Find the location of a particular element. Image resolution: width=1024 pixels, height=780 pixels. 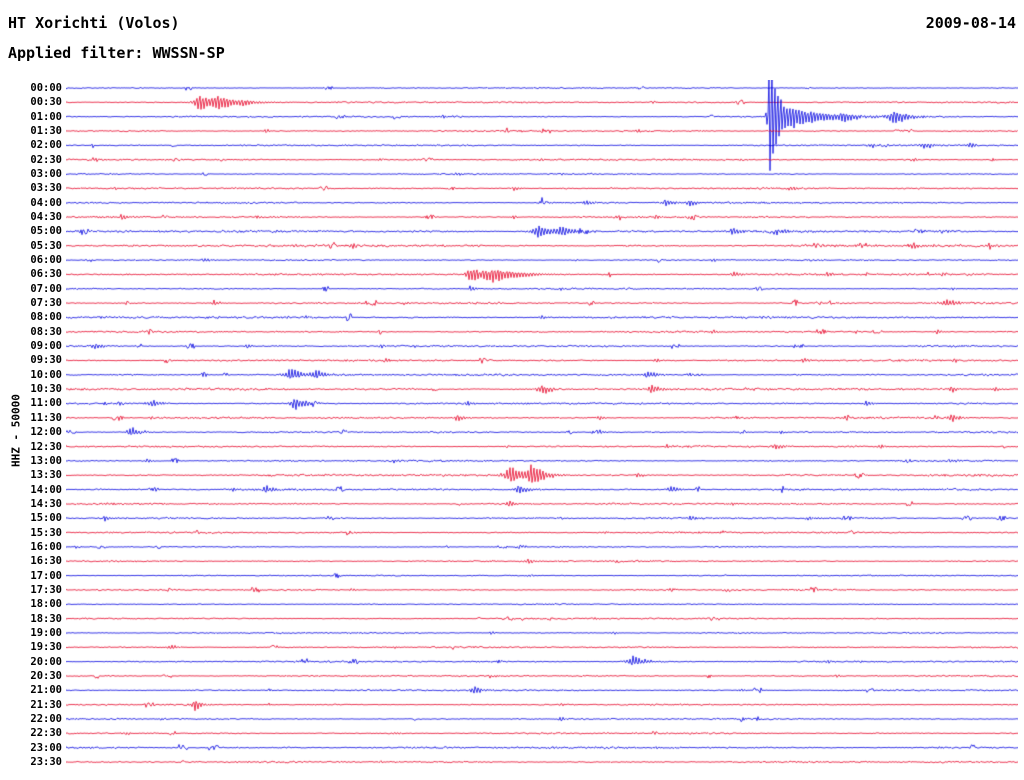

trace-time-label: 07:00 is located at coordinates (46, 288).